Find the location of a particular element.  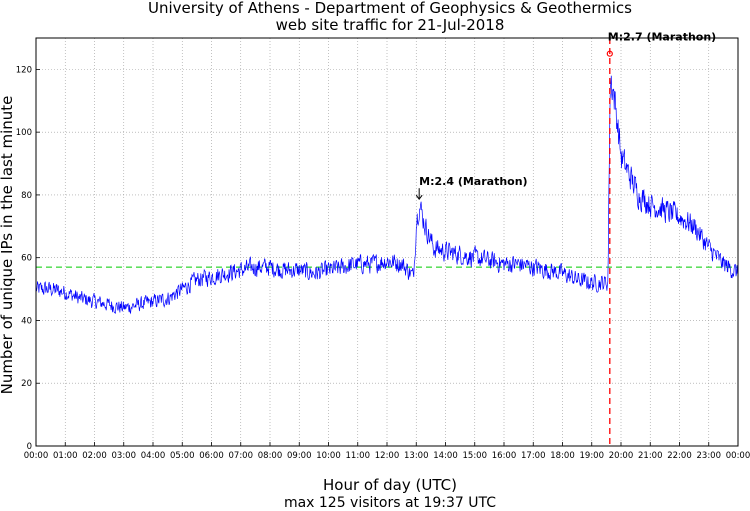

x-tick-label: 20:00 is located at coordinates (621, 456).